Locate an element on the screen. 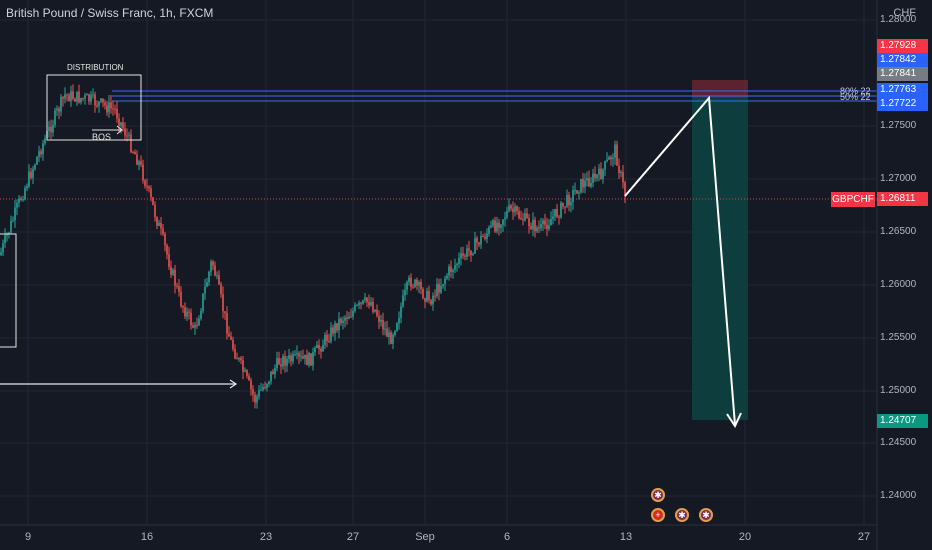  swiss-flag-icon: + is located at coordinates (658, 515).